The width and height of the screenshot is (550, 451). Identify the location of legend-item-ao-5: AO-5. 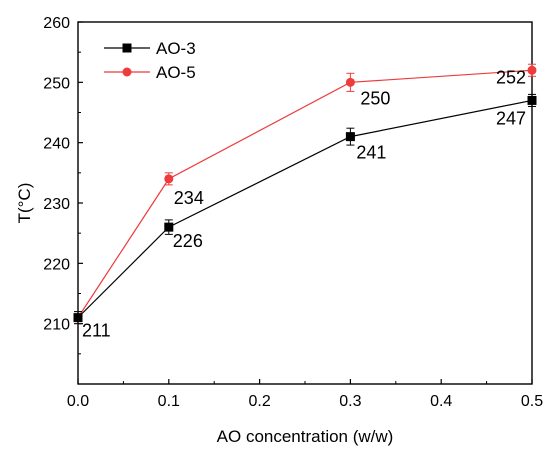
(150, 72).